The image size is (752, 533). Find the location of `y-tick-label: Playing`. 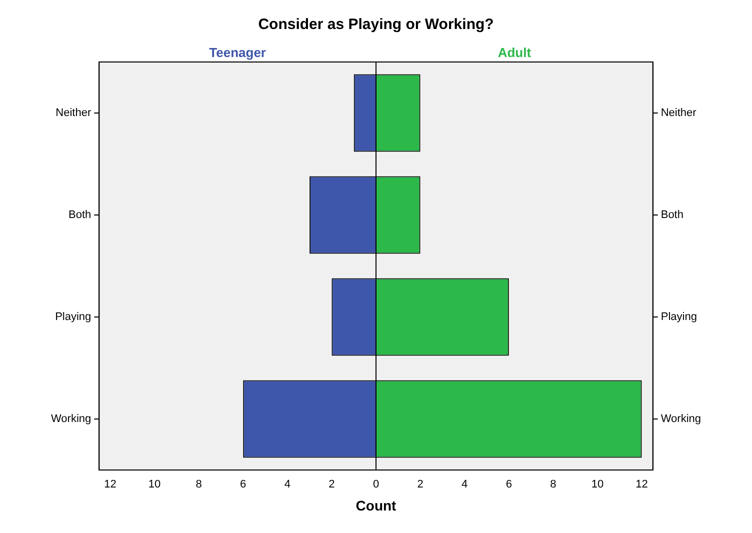

y-tick-label: Playing is located at coordinates (678, 317).